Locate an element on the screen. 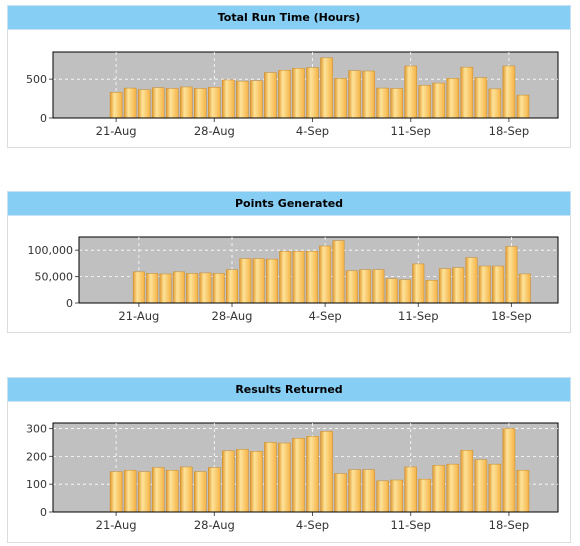 Image resolution: width=580 pixels, height=546 pixels. y-tick-label: 500 is located at coordinates (36, 79).